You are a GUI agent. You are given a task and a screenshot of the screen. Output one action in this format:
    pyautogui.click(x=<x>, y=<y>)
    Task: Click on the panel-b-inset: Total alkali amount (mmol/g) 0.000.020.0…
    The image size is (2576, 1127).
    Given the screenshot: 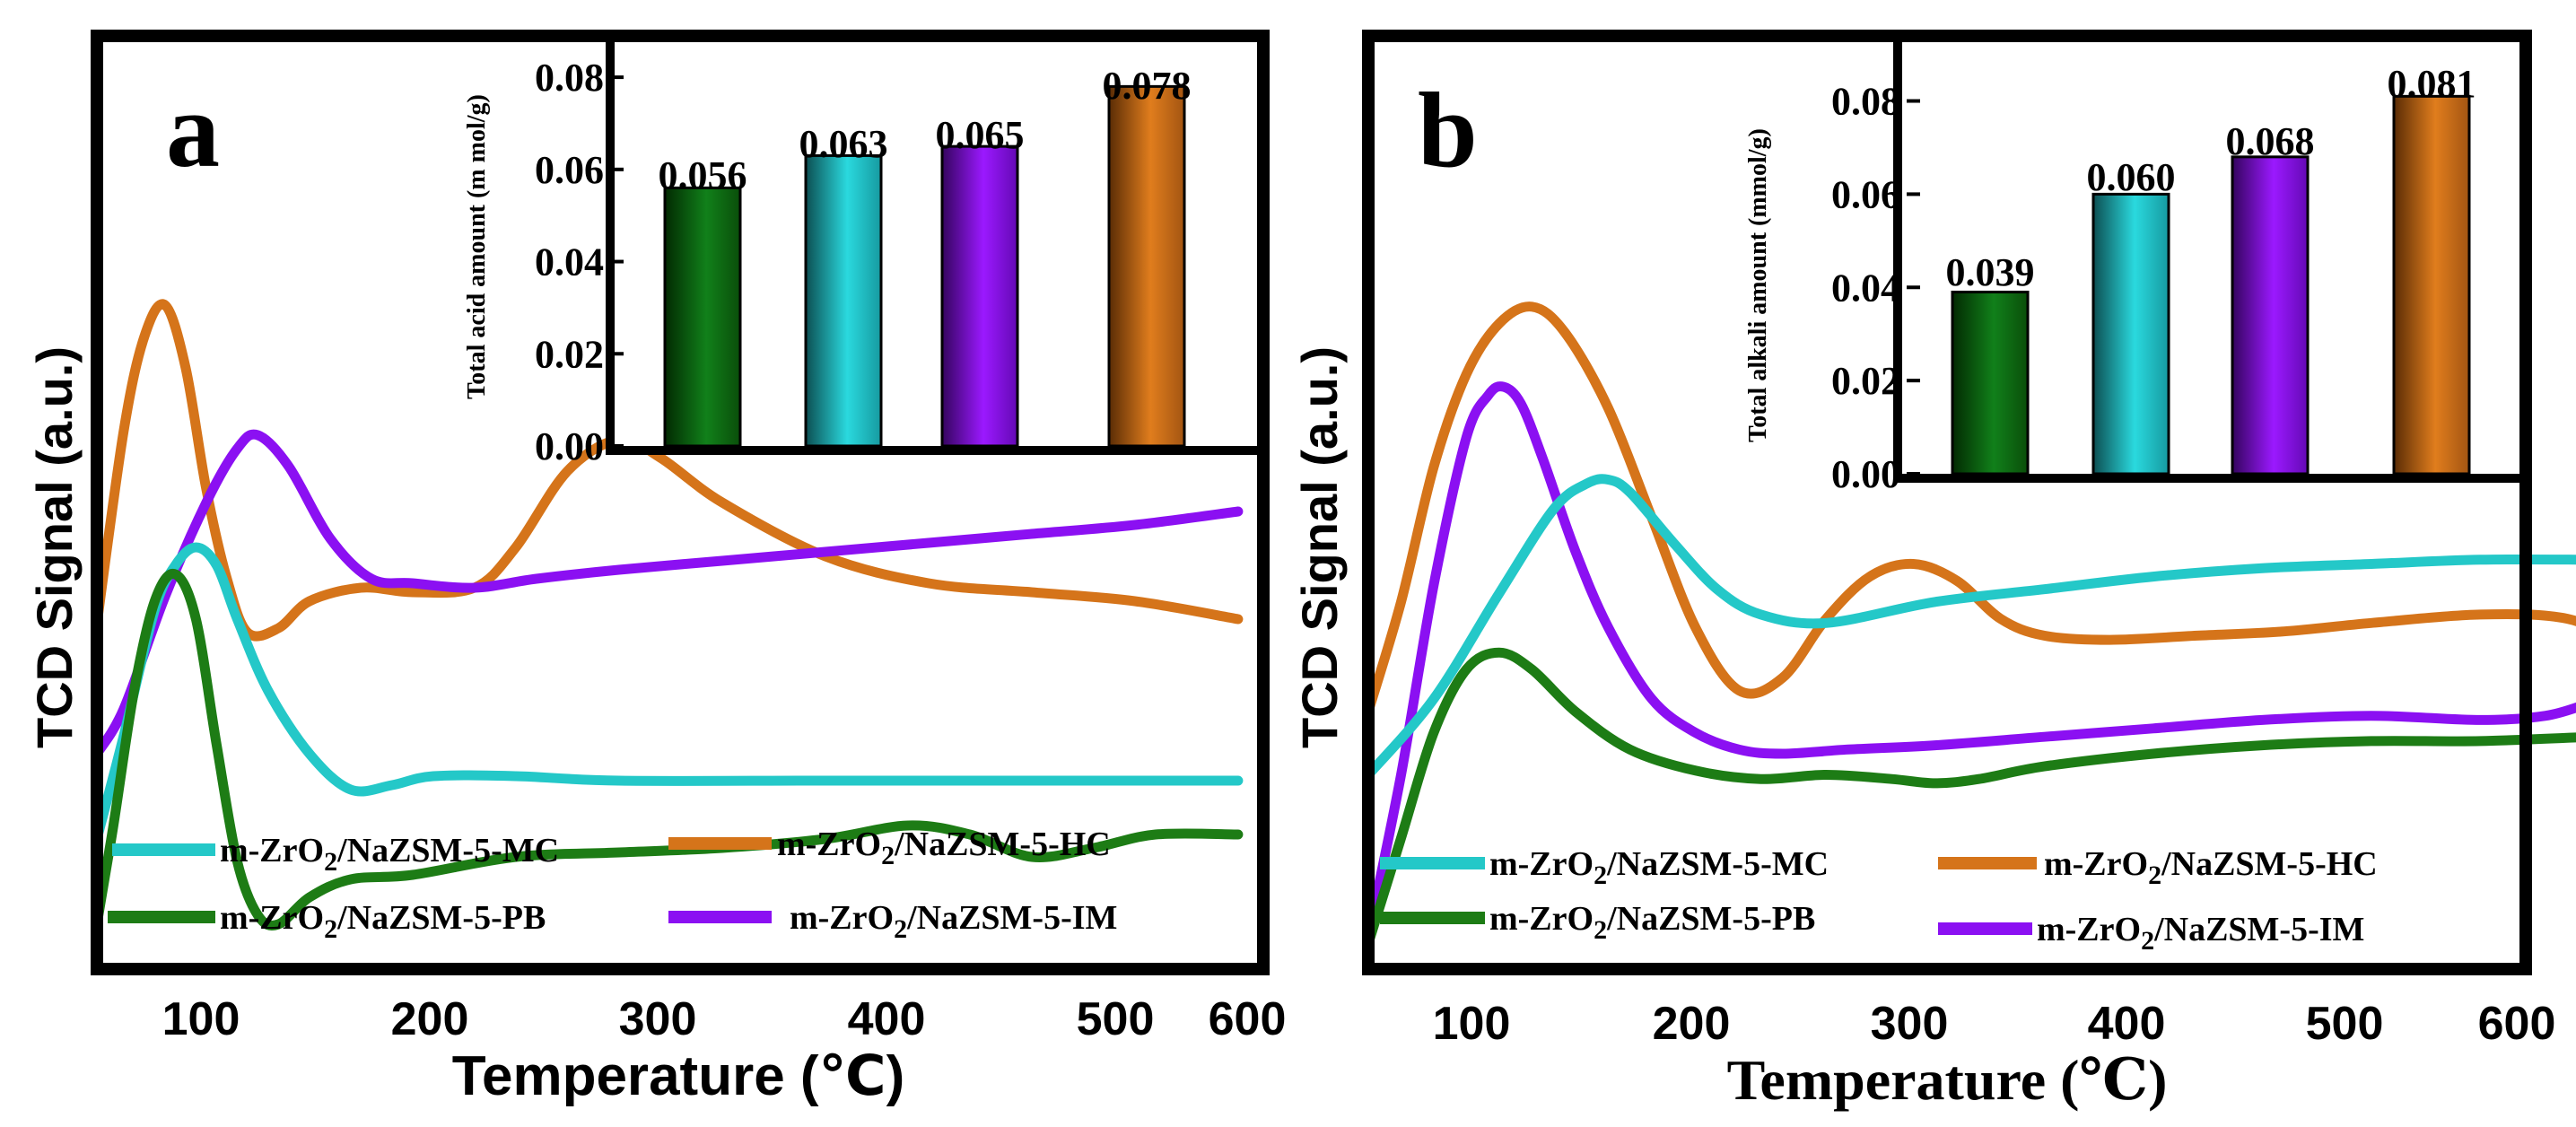 What is the action you would take?
    pyautogui.click(x=2137, y=263)
    